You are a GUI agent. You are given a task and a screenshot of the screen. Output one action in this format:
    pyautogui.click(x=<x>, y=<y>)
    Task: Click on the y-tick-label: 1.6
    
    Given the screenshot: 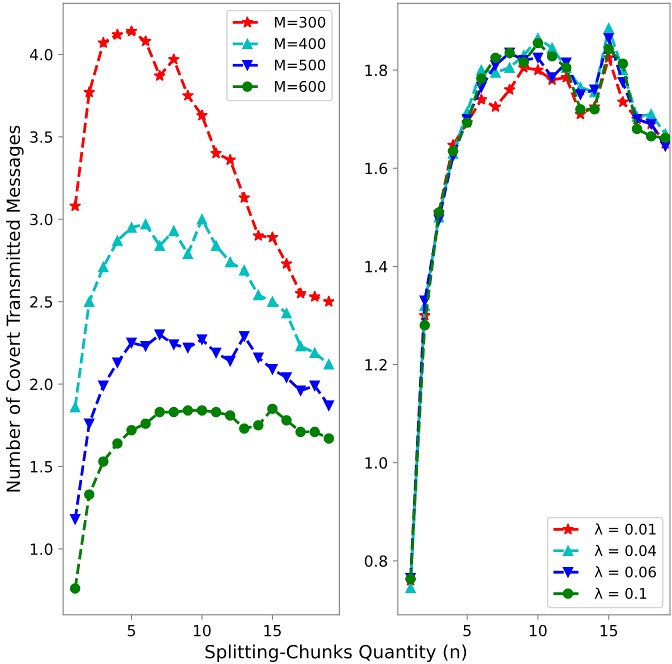 What is the action you would take?
    pyautogui.click(x=376, y=168)
    